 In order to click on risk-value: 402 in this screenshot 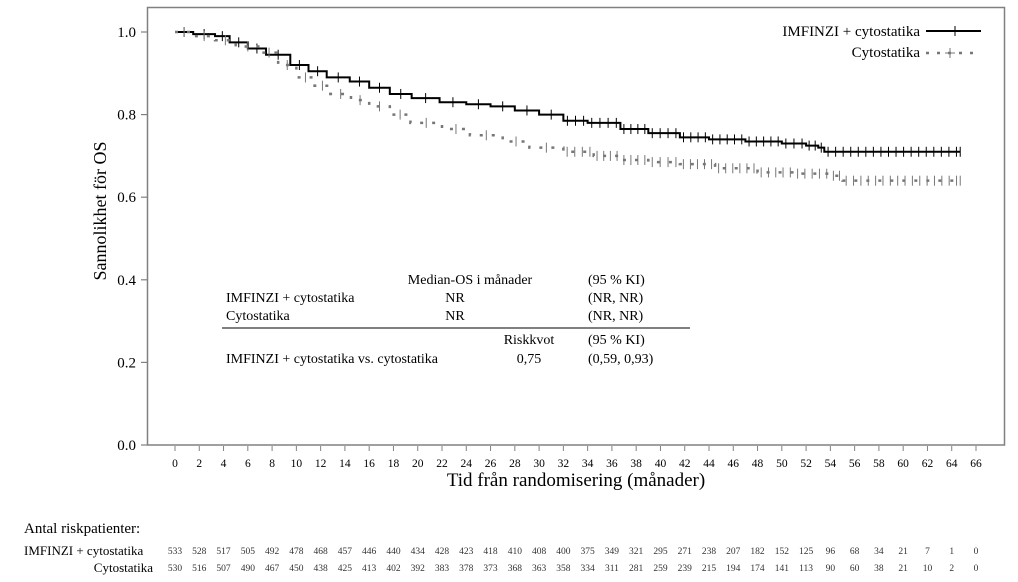, I will do `click(393, 569)`.